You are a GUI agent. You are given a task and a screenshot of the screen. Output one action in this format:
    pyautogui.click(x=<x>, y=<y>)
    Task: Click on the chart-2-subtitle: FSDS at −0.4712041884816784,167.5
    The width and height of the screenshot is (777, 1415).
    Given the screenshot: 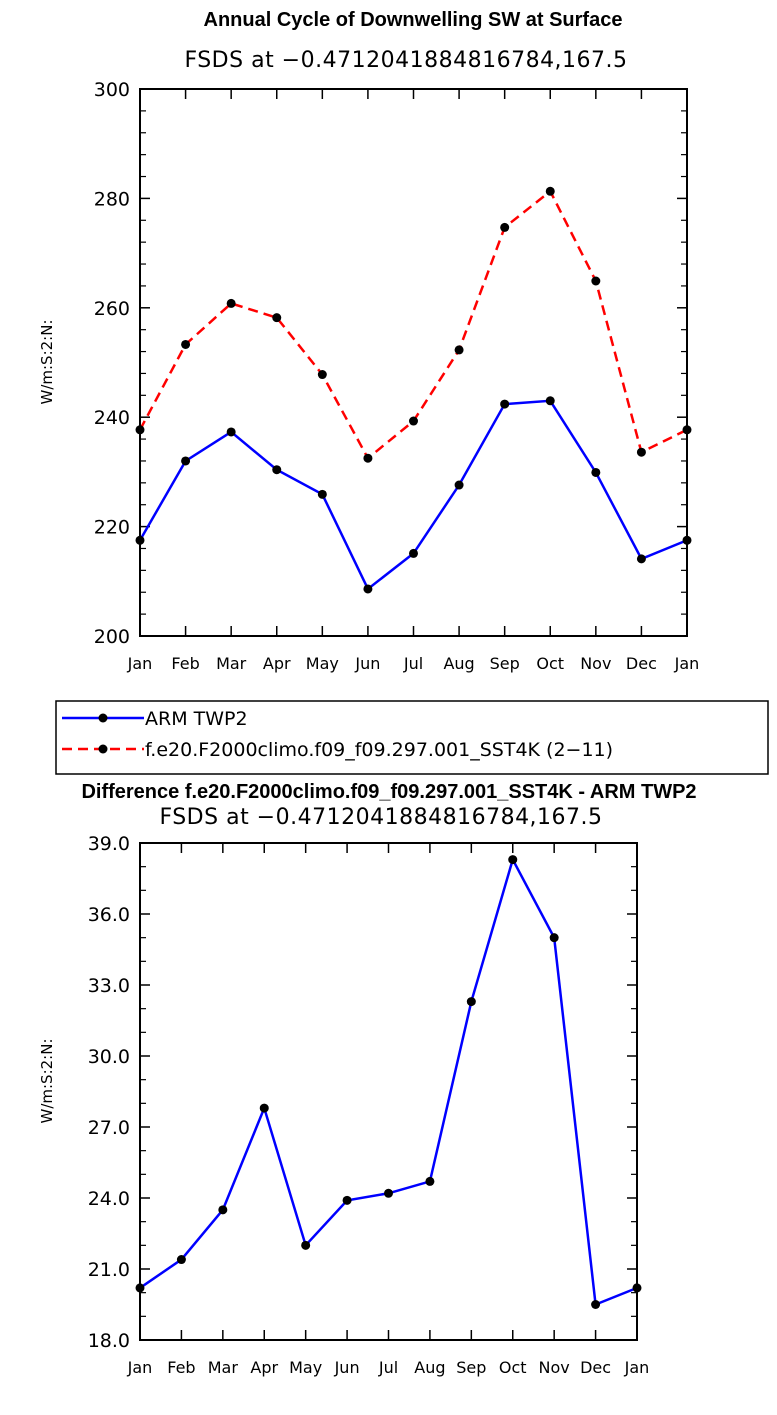 What is the action you would take?
    pyautogui.click(x=380, y=817)
    